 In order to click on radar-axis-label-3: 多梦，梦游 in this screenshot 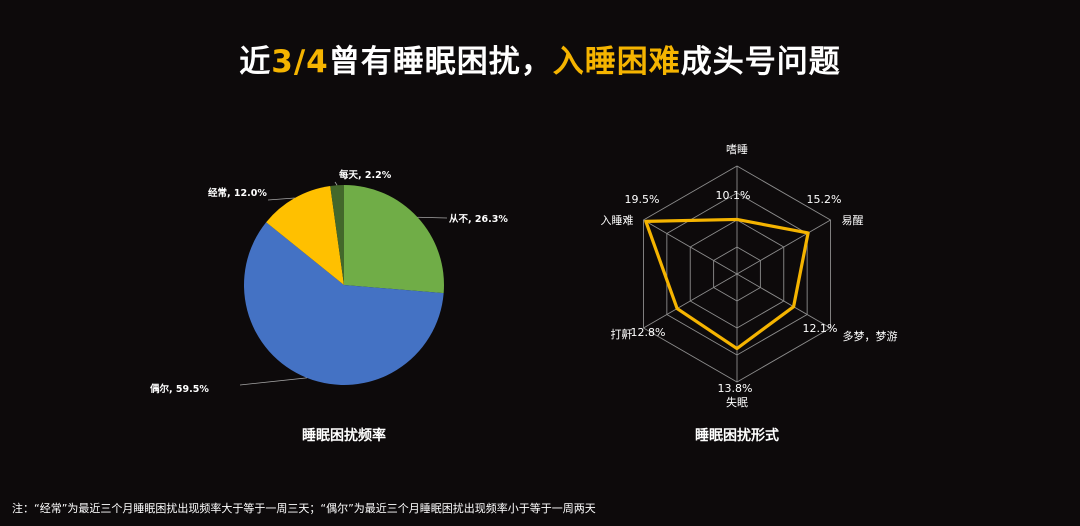, I will do `click(870, 336)`.